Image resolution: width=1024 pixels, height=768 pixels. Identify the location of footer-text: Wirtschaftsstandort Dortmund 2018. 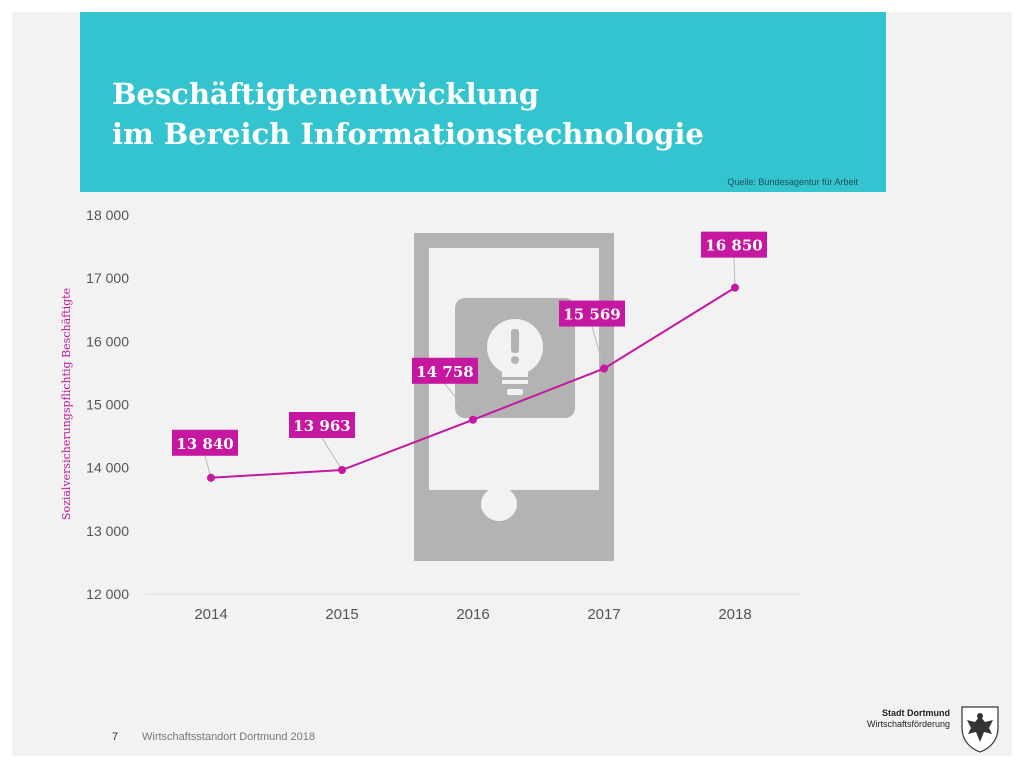
(229, 737).